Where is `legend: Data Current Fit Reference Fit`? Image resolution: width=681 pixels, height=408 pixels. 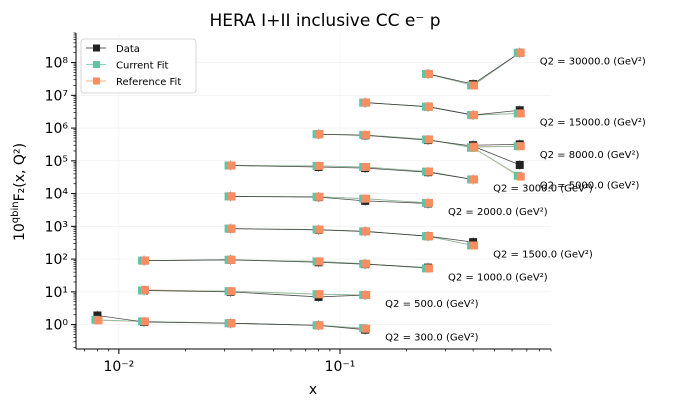
legend: Data Current Fit Reference Fit is located at coordinates (138, 66).